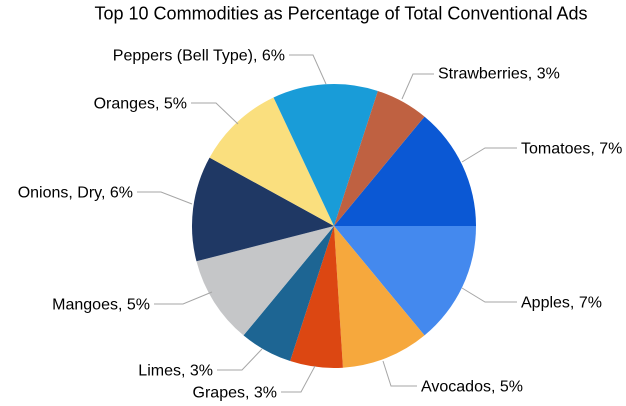  What do you see at coordinates (561, 303) in the screenshot?
I see `data-label-apples: Apples, 7%` at bounding box center [561, 303].